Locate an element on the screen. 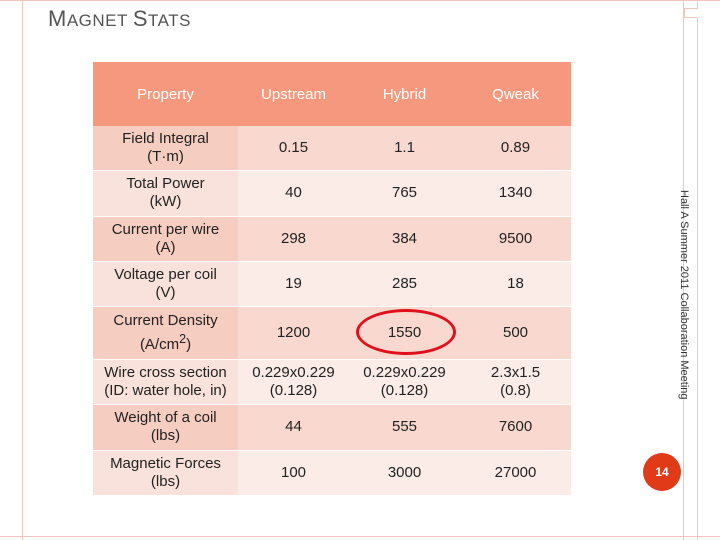 The image size is (720, 540). property-unit: (ID: water hole, in) is located at coordinates (165, 391).